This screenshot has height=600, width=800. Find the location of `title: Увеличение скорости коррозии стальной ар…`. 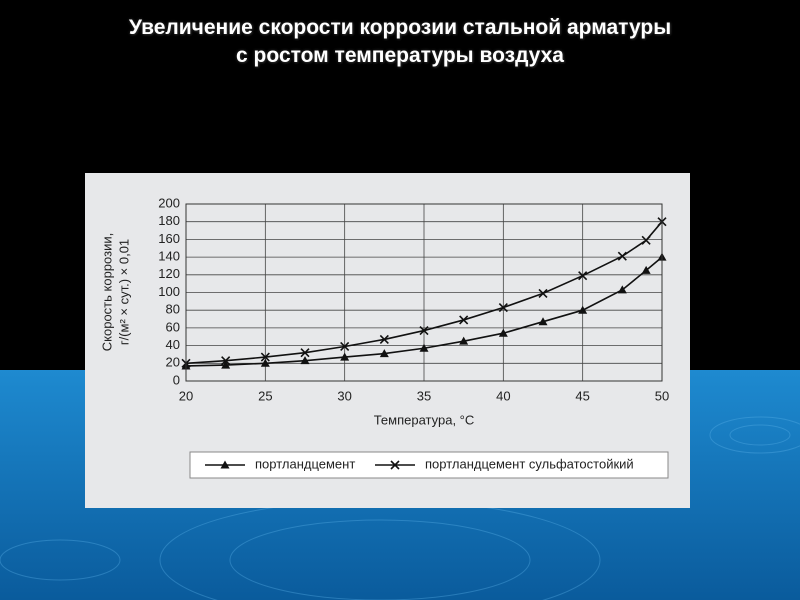

title: Увеличение скорости коррозии стальной ар… is located at coordinates (400, 42).